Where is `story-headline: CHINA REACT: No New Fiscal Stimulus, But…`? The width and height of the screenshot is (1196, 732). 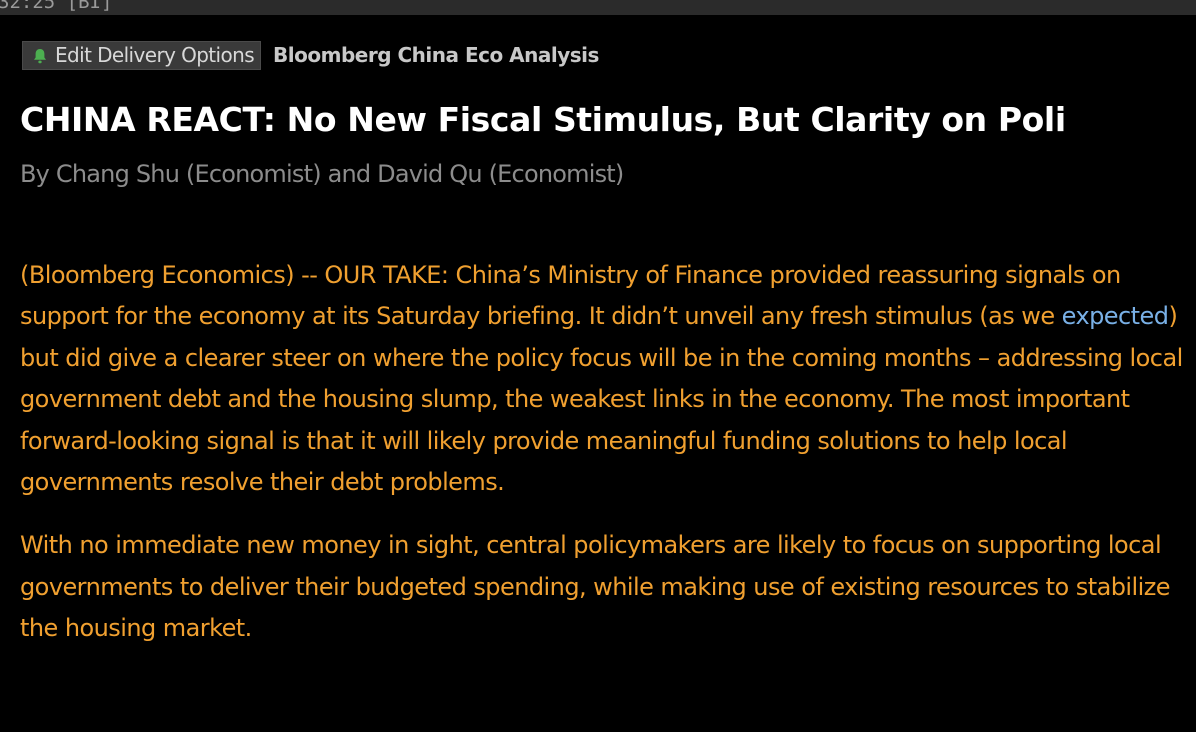
story-headline: CHINA REACT: No New Fiscal Stimulus, But… is located at coordinates (543, 119).